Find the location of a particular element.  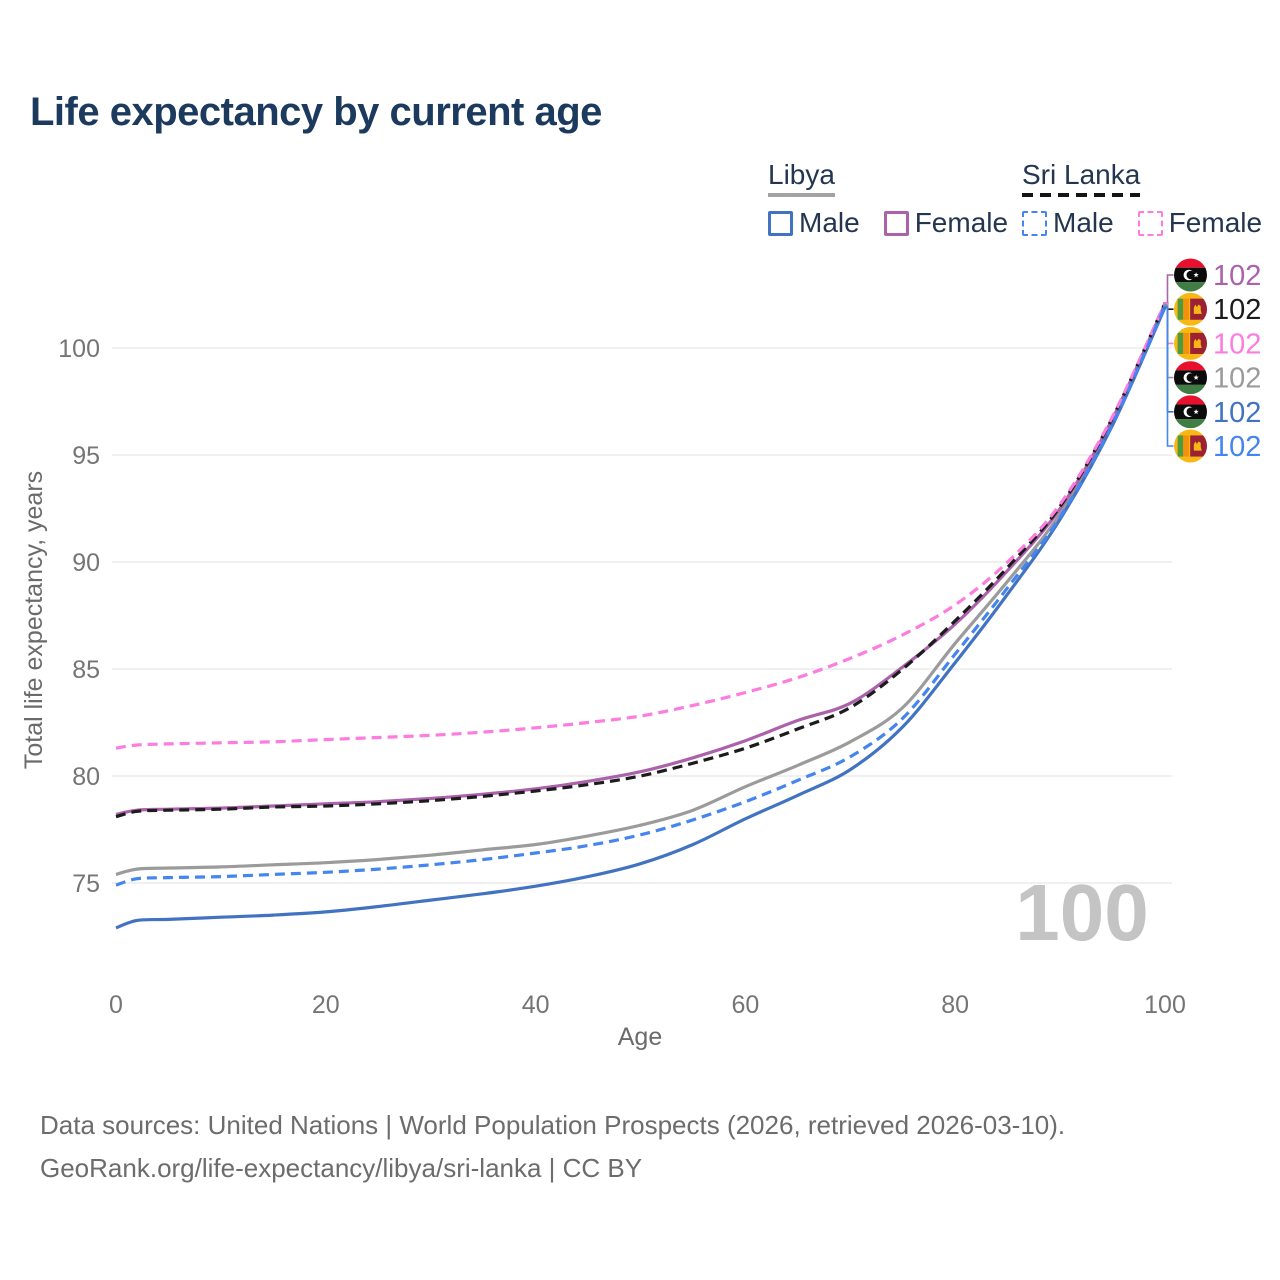

legend-item-libya-male: Male is located at coordinates (814, 223).